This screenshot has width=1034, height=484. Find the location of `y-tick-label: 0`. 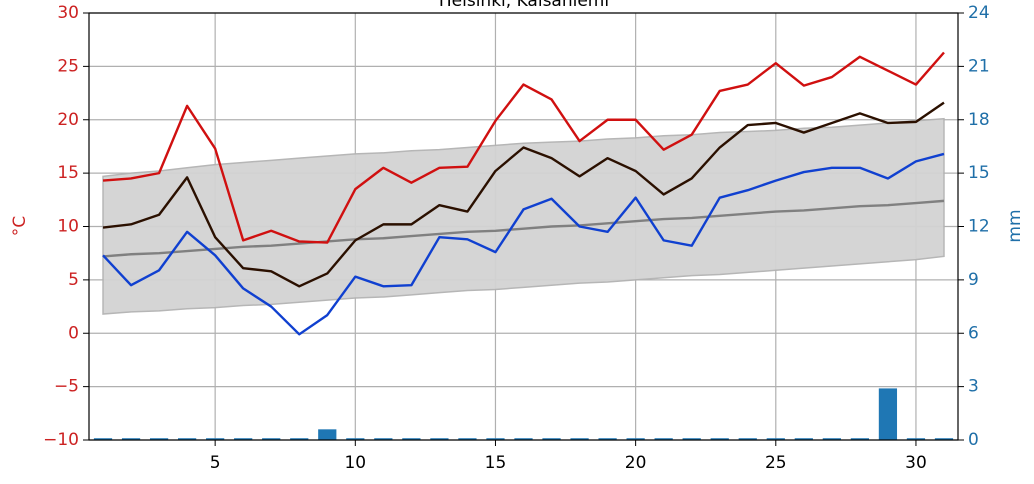

y-tick-label: 0 is located at coordinates (73, 333).